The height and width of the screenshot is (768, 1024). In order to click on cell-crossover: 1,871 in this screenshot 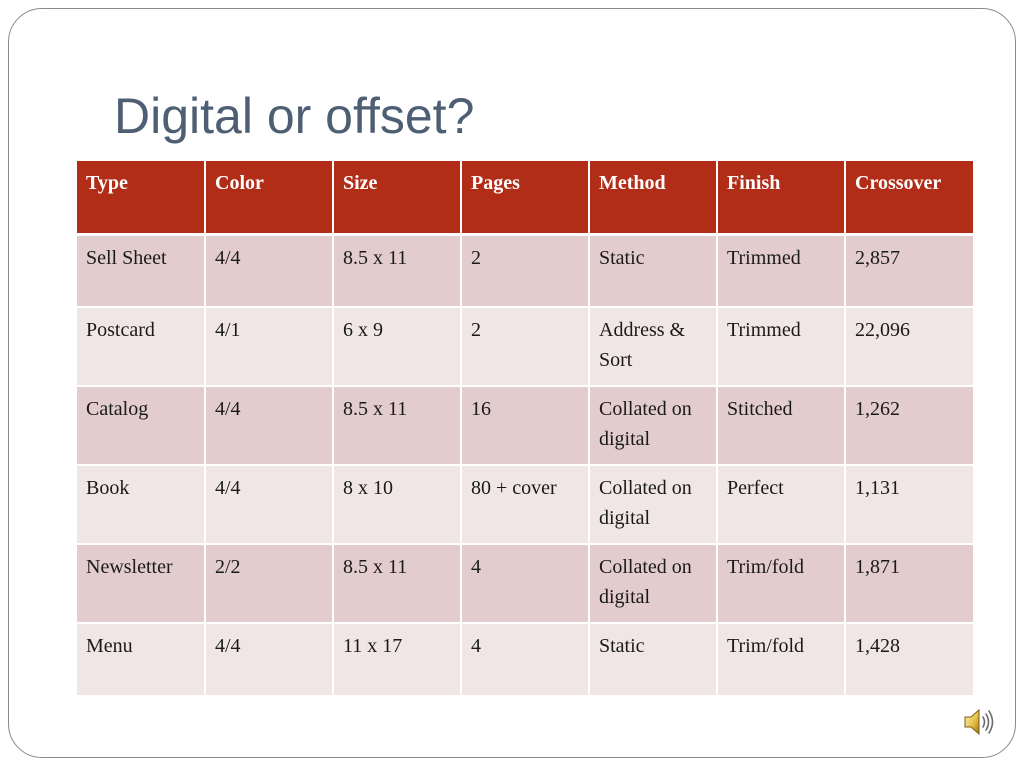, I will do `click(909, 584)`.